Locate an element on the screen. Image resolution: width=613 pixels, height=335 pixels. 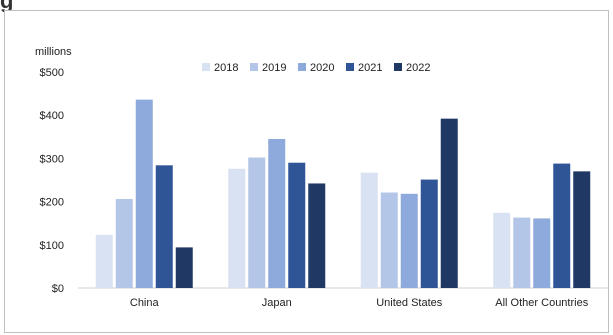
legend-label: 2022 is located at coordinates (418, 68).